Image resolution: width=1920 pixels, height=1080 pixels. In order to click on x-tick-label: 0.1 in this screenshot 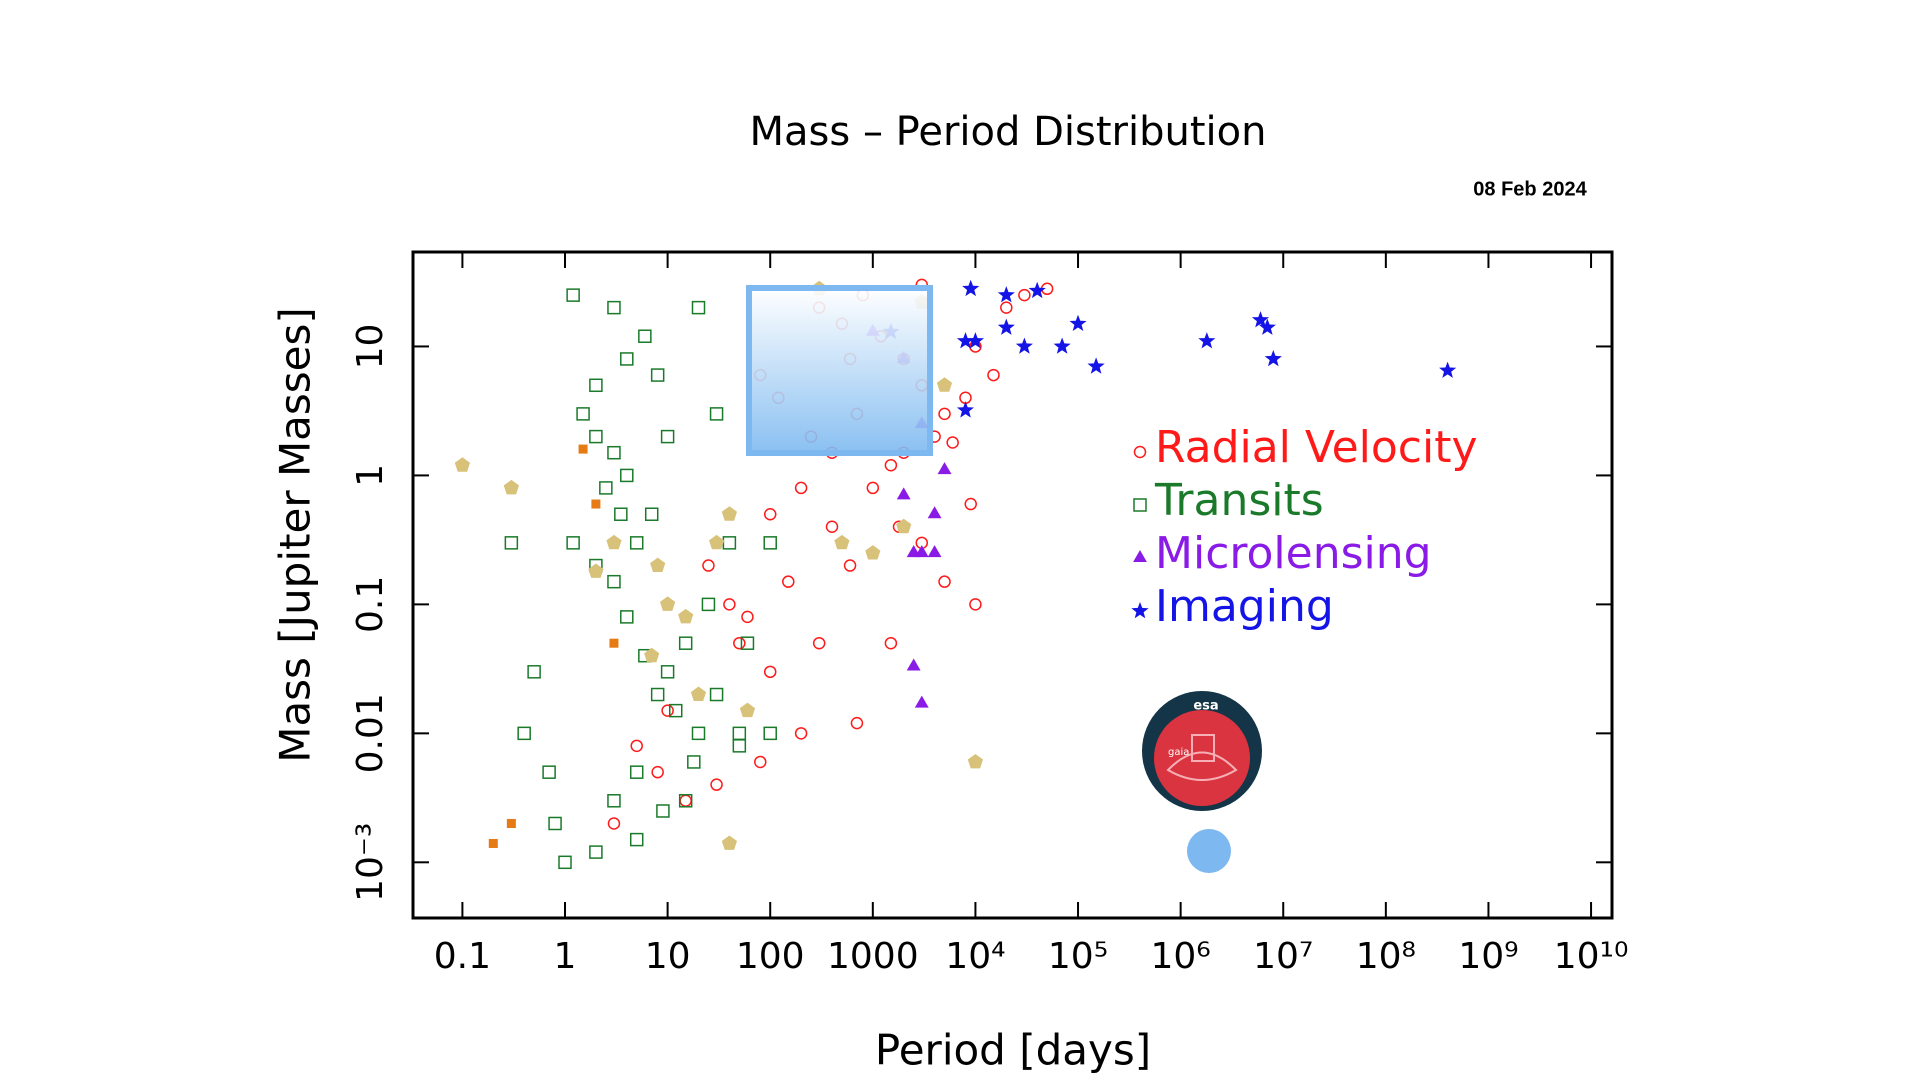, I will do `click(462, 956)`.